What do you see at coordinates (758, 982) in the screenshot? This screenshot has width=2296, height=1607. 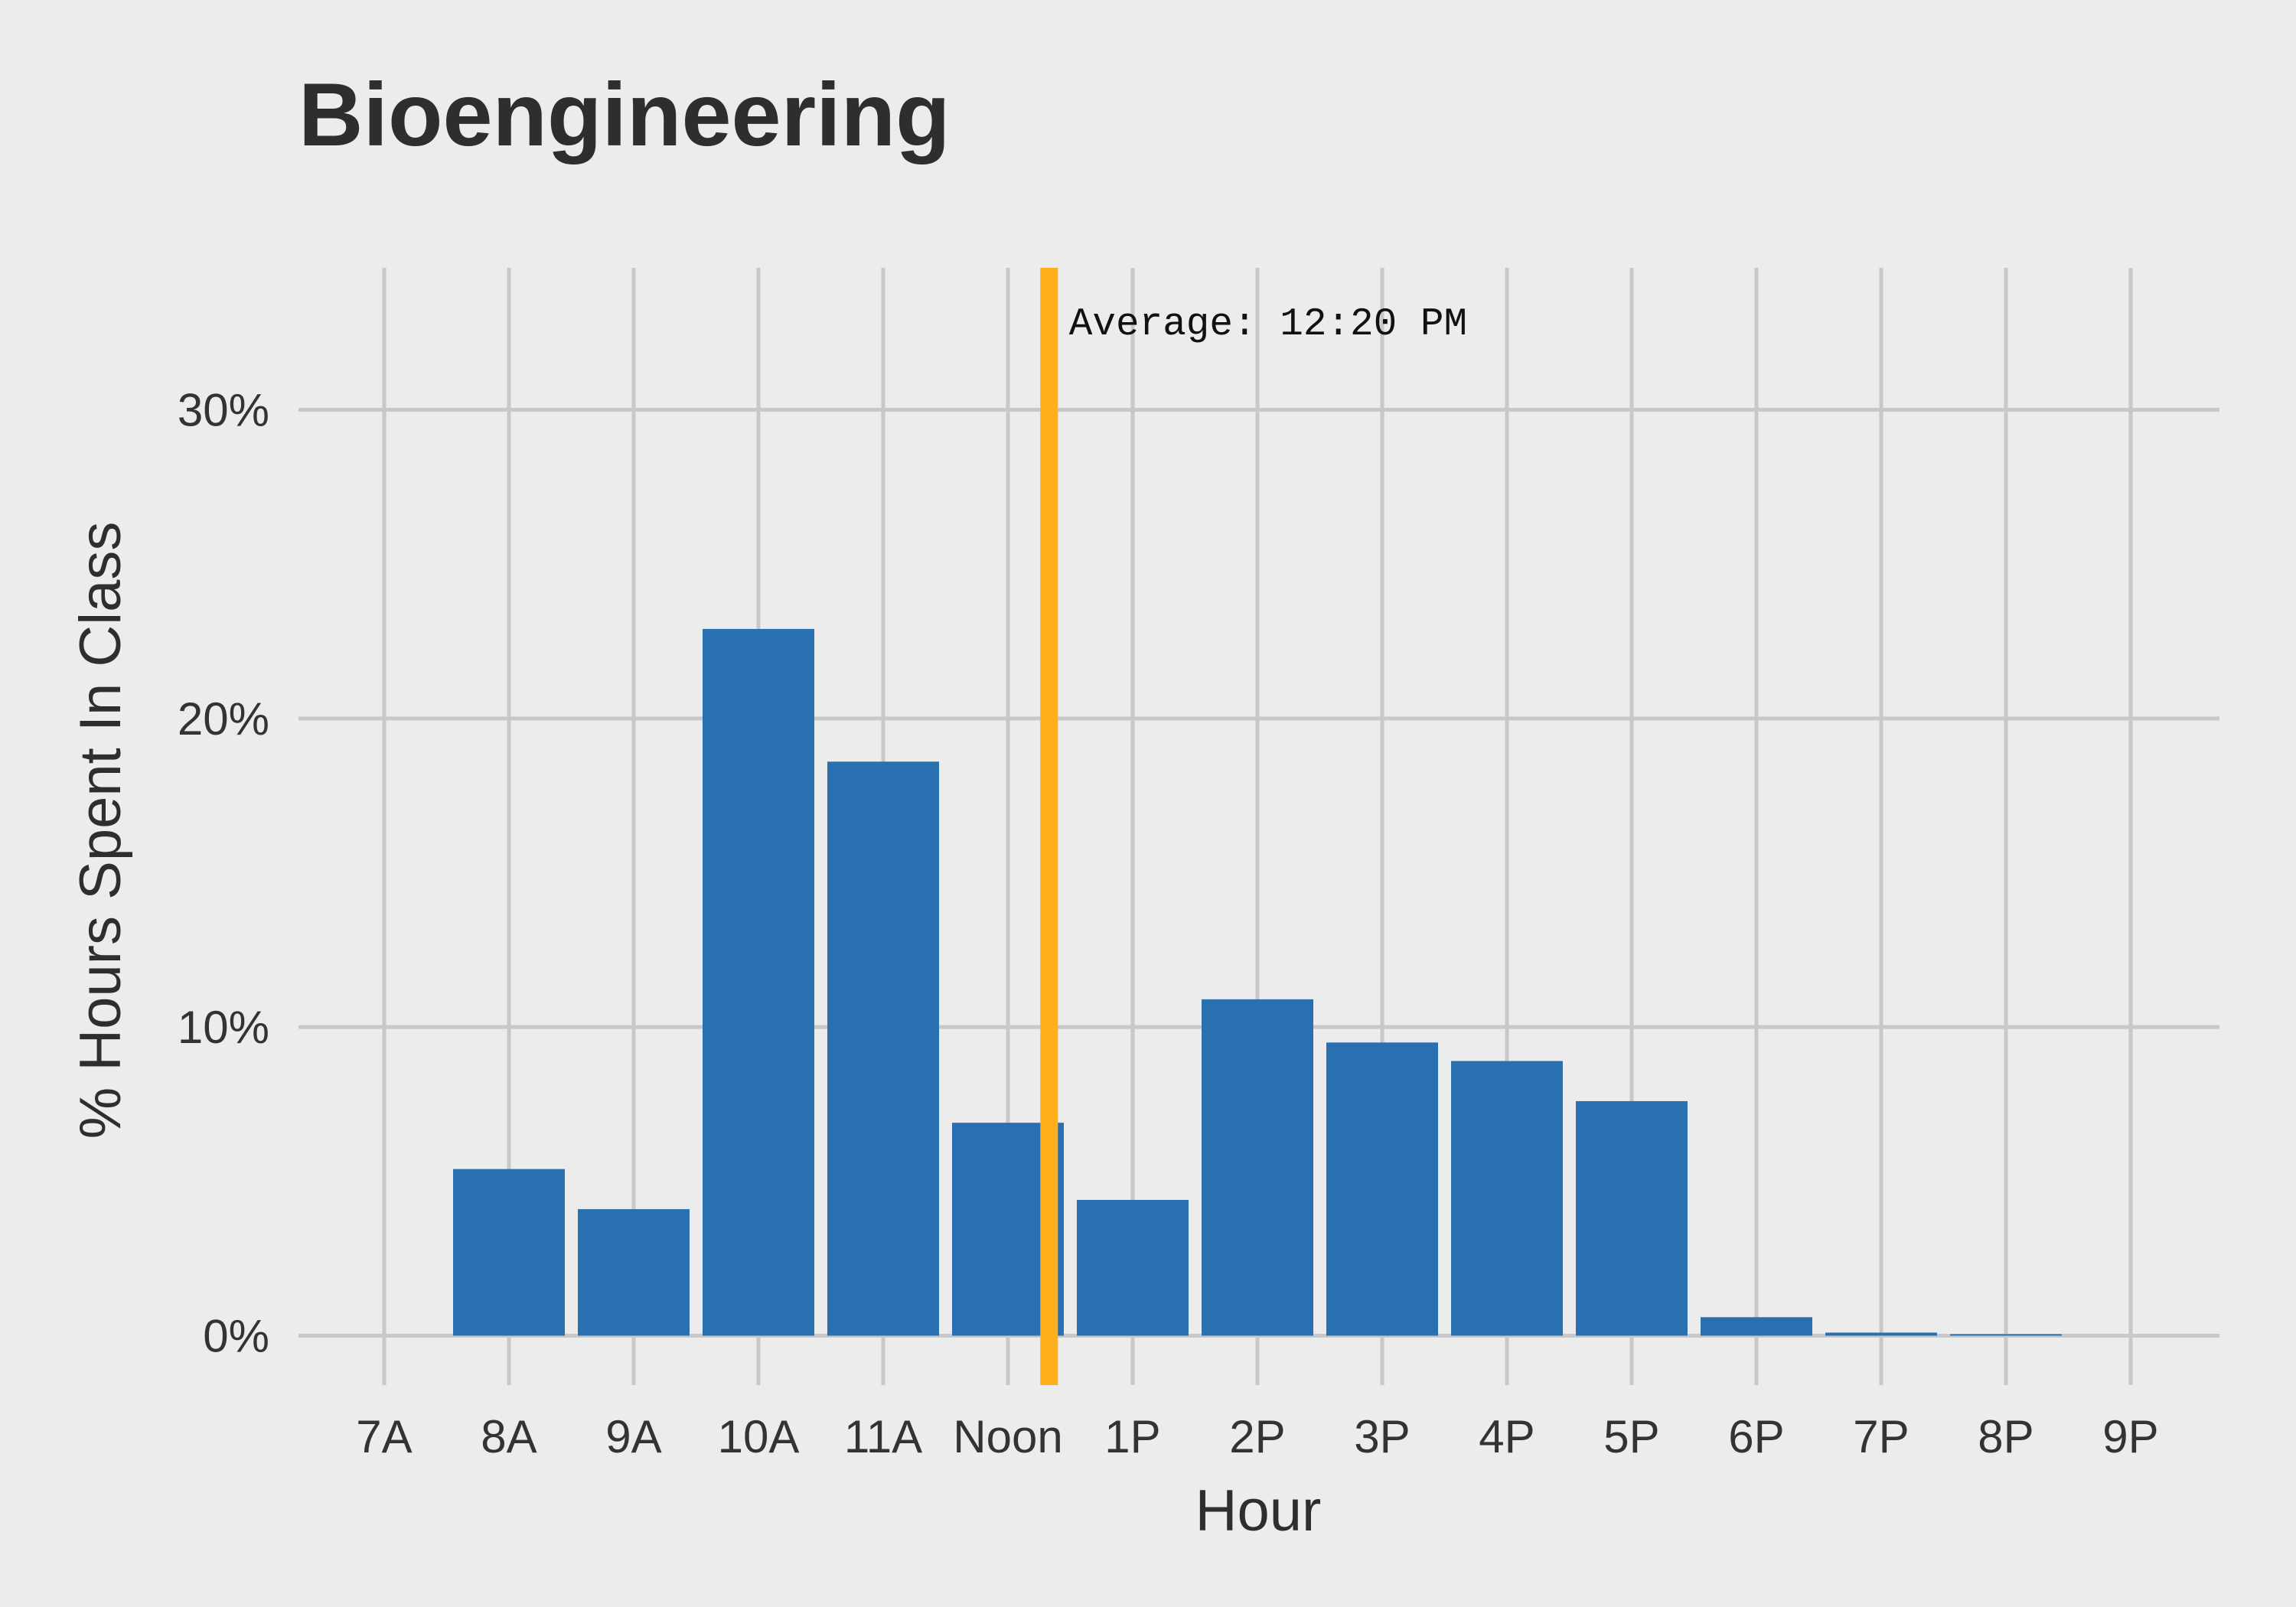 I see `bar-10a` at bounding box center [758, 982].